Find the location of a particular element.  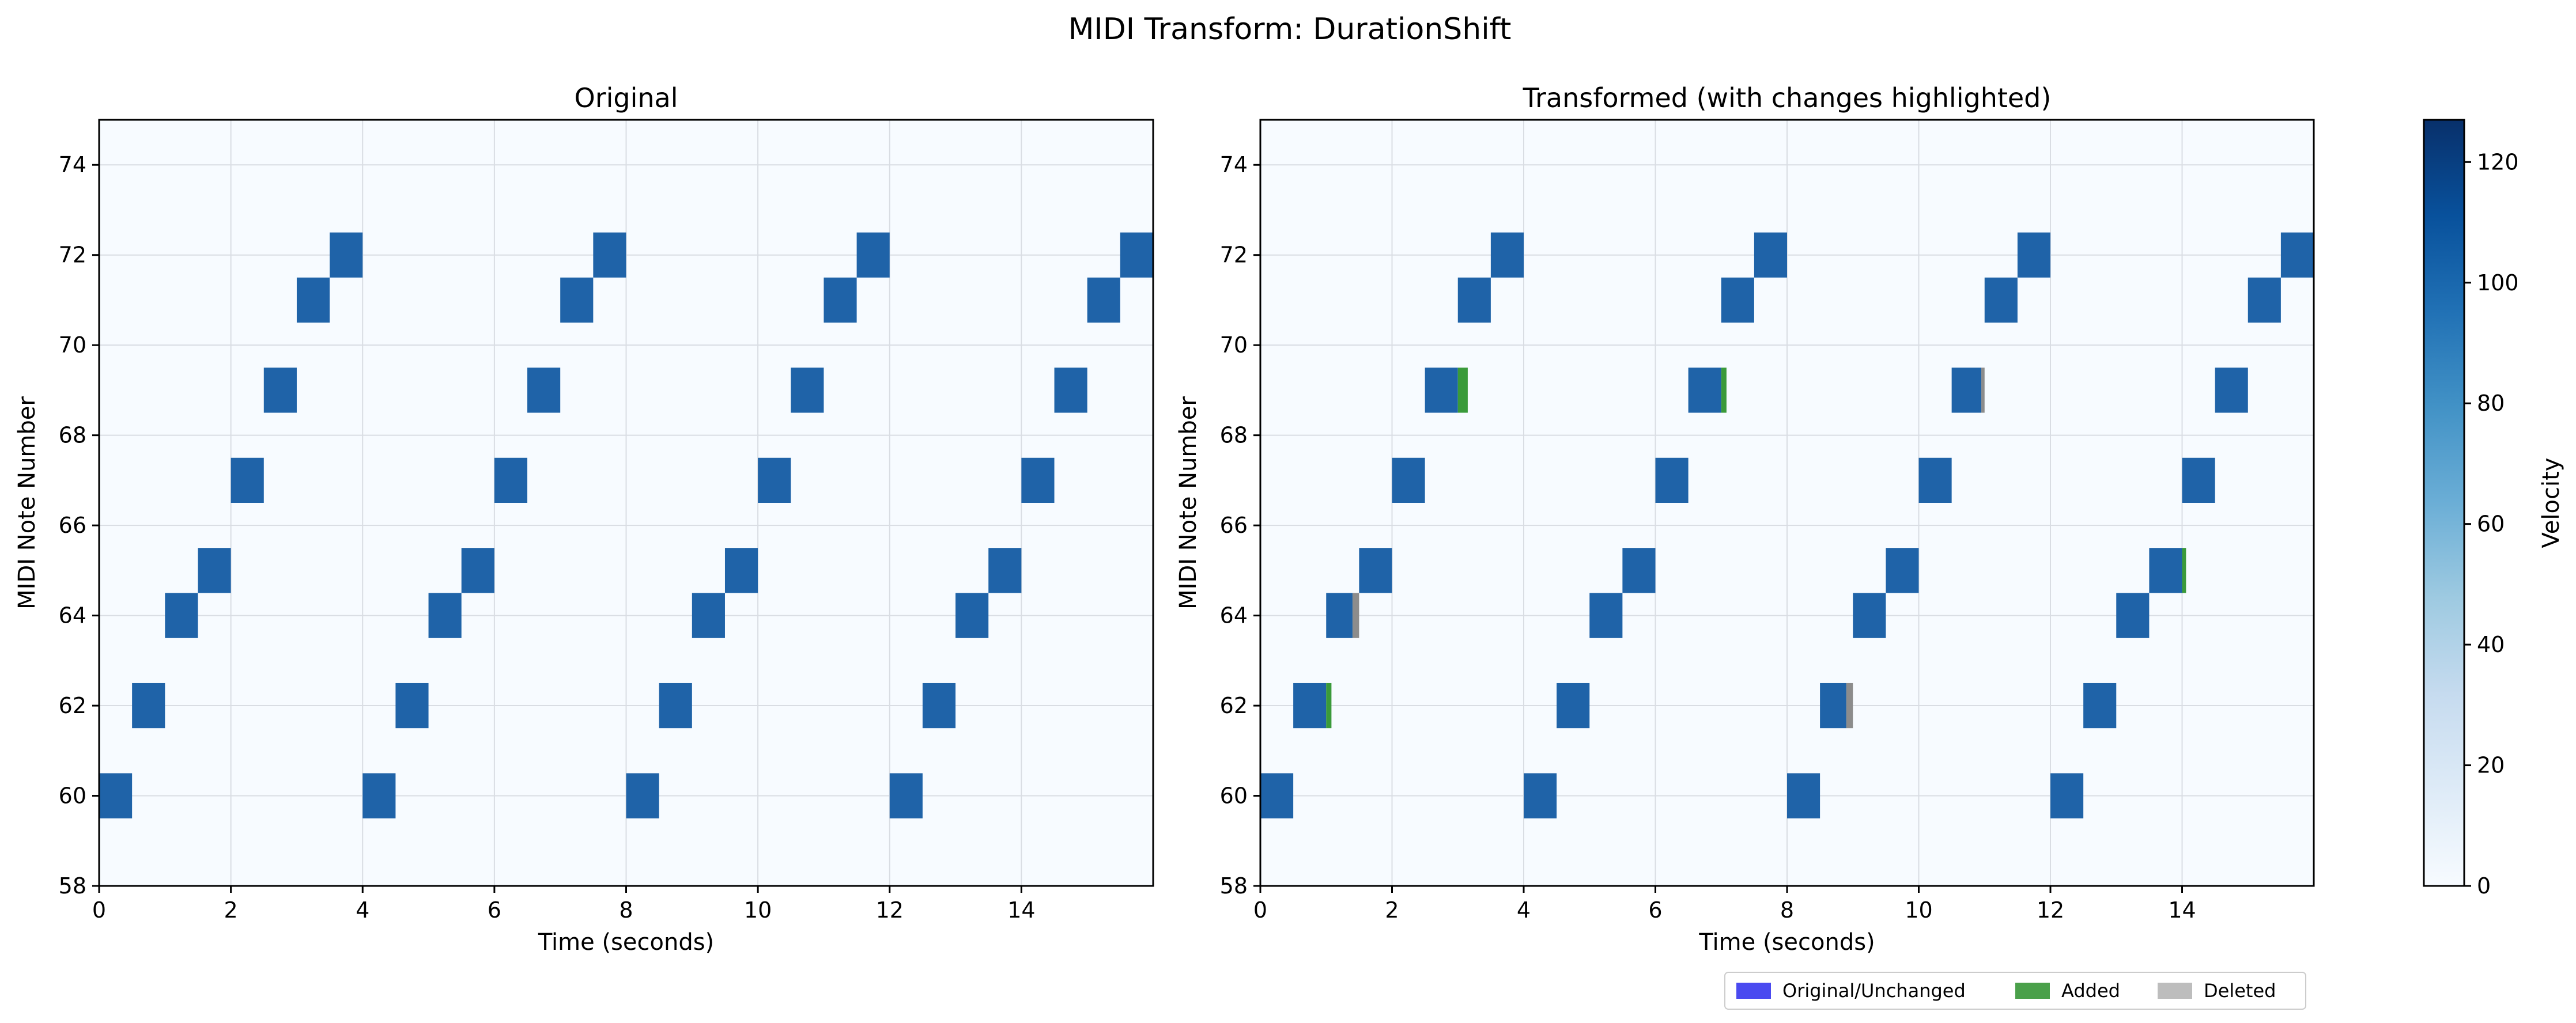

colorbar-gradient is located at coordinates (2444, 503).